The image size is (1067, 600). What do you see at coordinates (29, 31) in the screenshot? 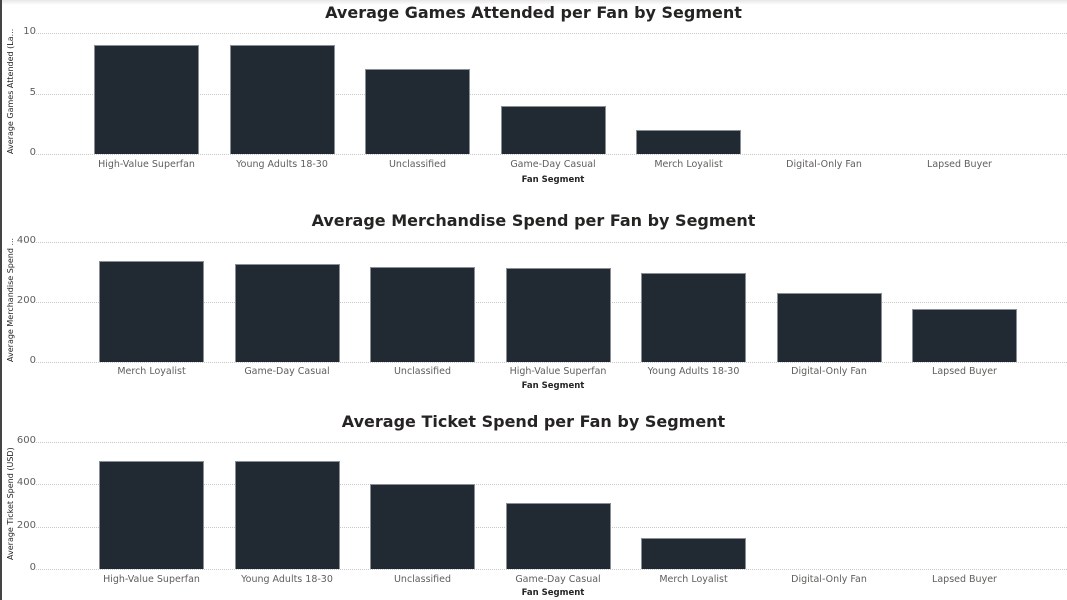
I see `y-tick-label: 10` at bounding box center [29, 31].